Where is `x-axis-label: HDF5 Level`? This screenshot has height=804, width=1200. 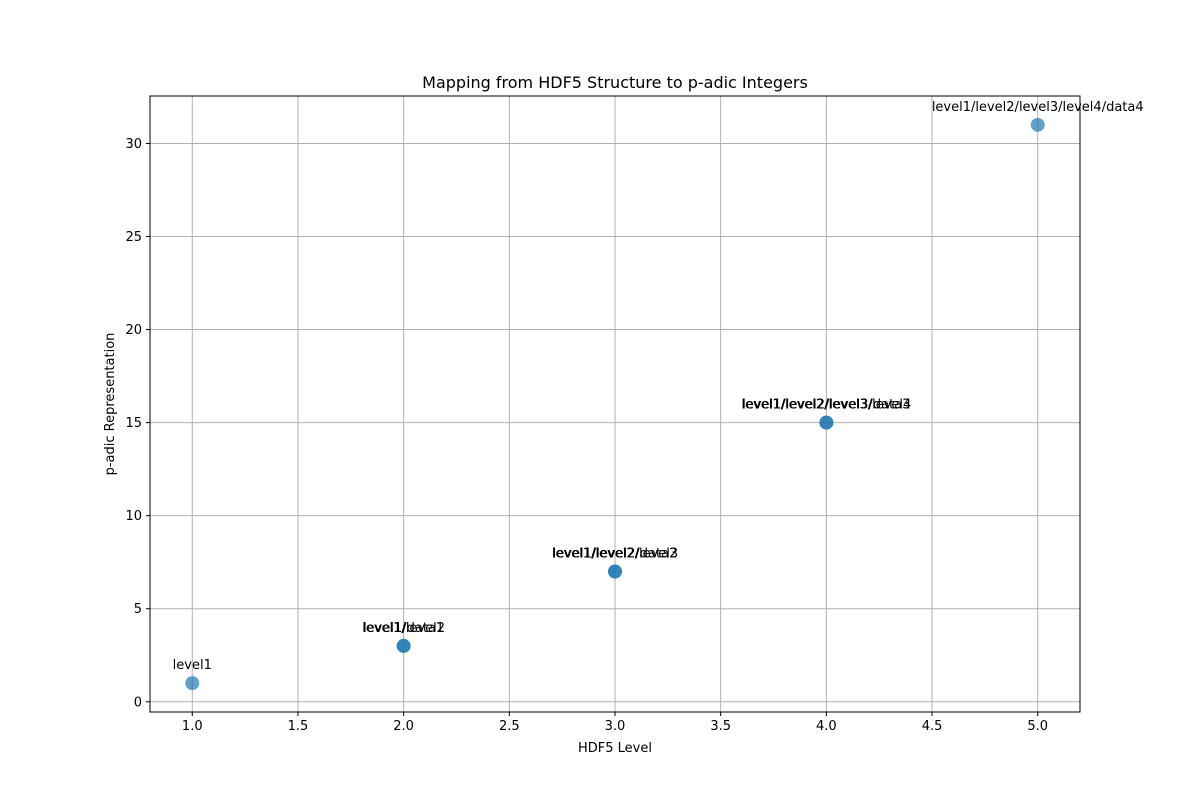
x-axis-label: HDF5 Level is located at coordinates (615, 748).